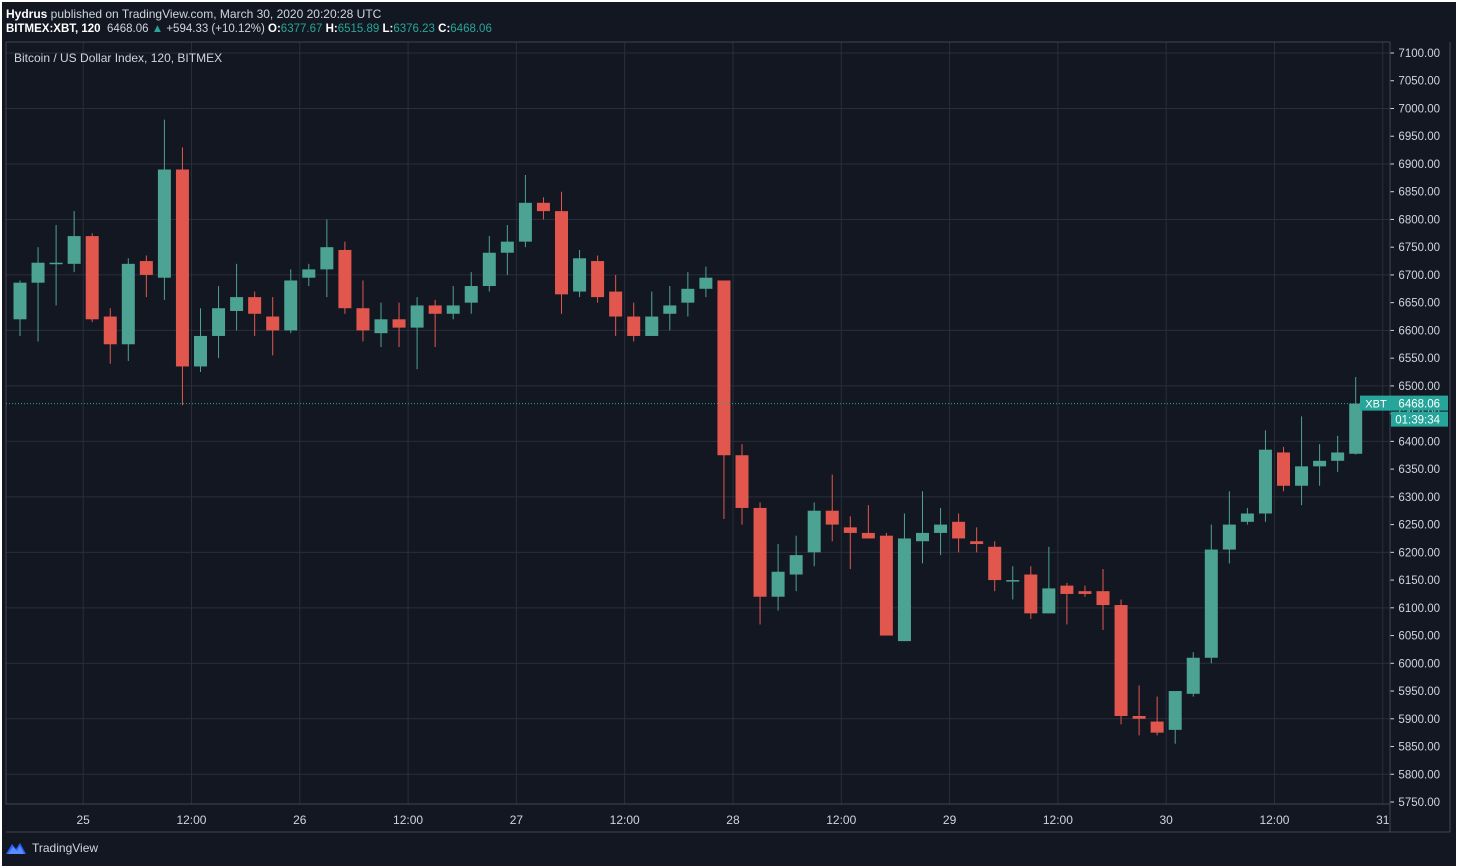 This screenshot has height=868, width=1458. Describe the element at coordinates (444, 29) in the screenshot. I see `close-label: C:` at that location.